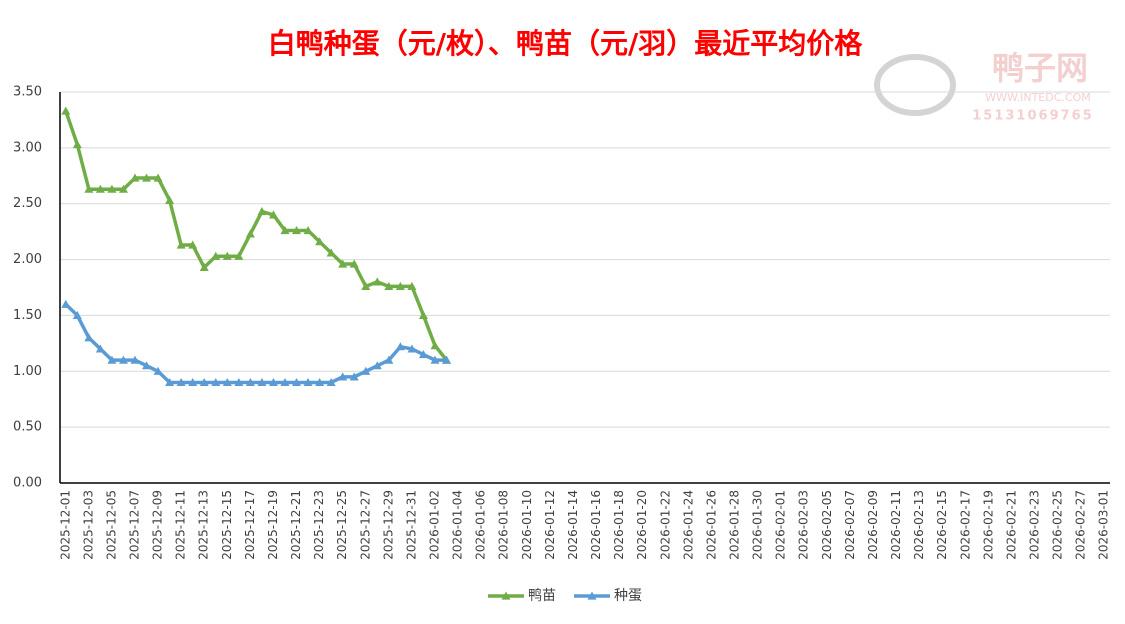 This screenshot has width=1125, height=624. What do you see at coordinates (227, 525) in the screenshot?
I see `x-tick-label: 2025-12-15` at bounding box center [227, 525].